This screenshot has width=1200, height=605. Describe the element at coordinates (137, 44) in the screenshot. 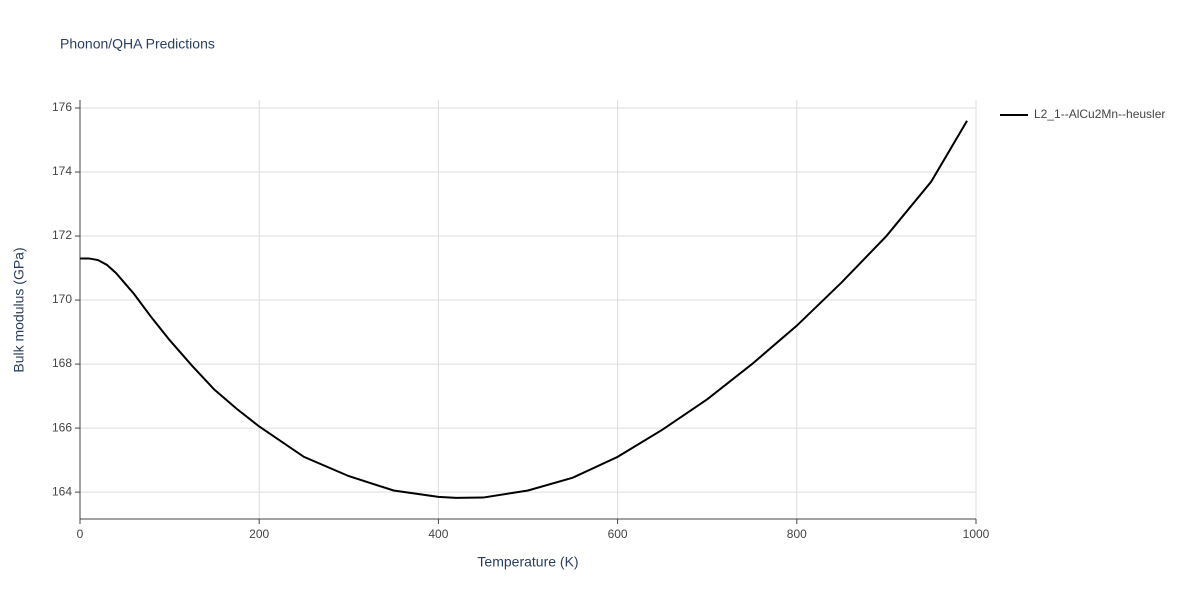

I see `chart-title: Phonon/QHA Predictions` at that location.